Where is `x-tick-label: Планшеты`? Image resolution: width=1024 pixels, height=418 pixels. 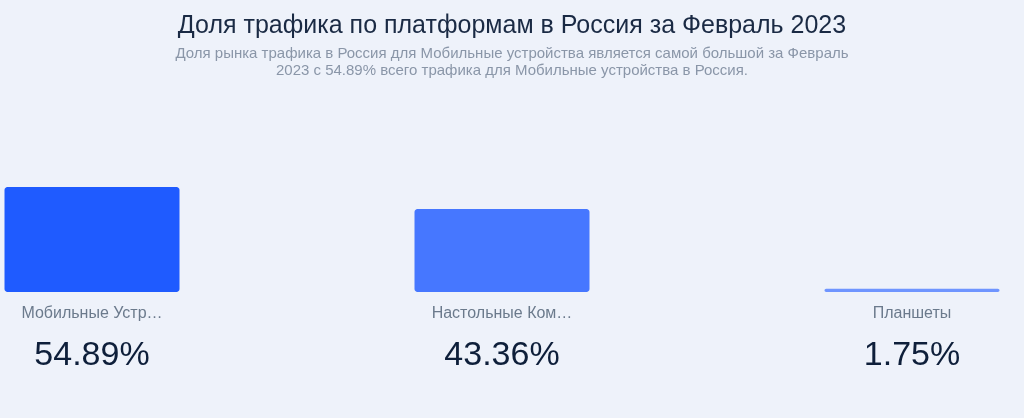
x-tick-label: Планшеты is located at coordinates (912, 312).